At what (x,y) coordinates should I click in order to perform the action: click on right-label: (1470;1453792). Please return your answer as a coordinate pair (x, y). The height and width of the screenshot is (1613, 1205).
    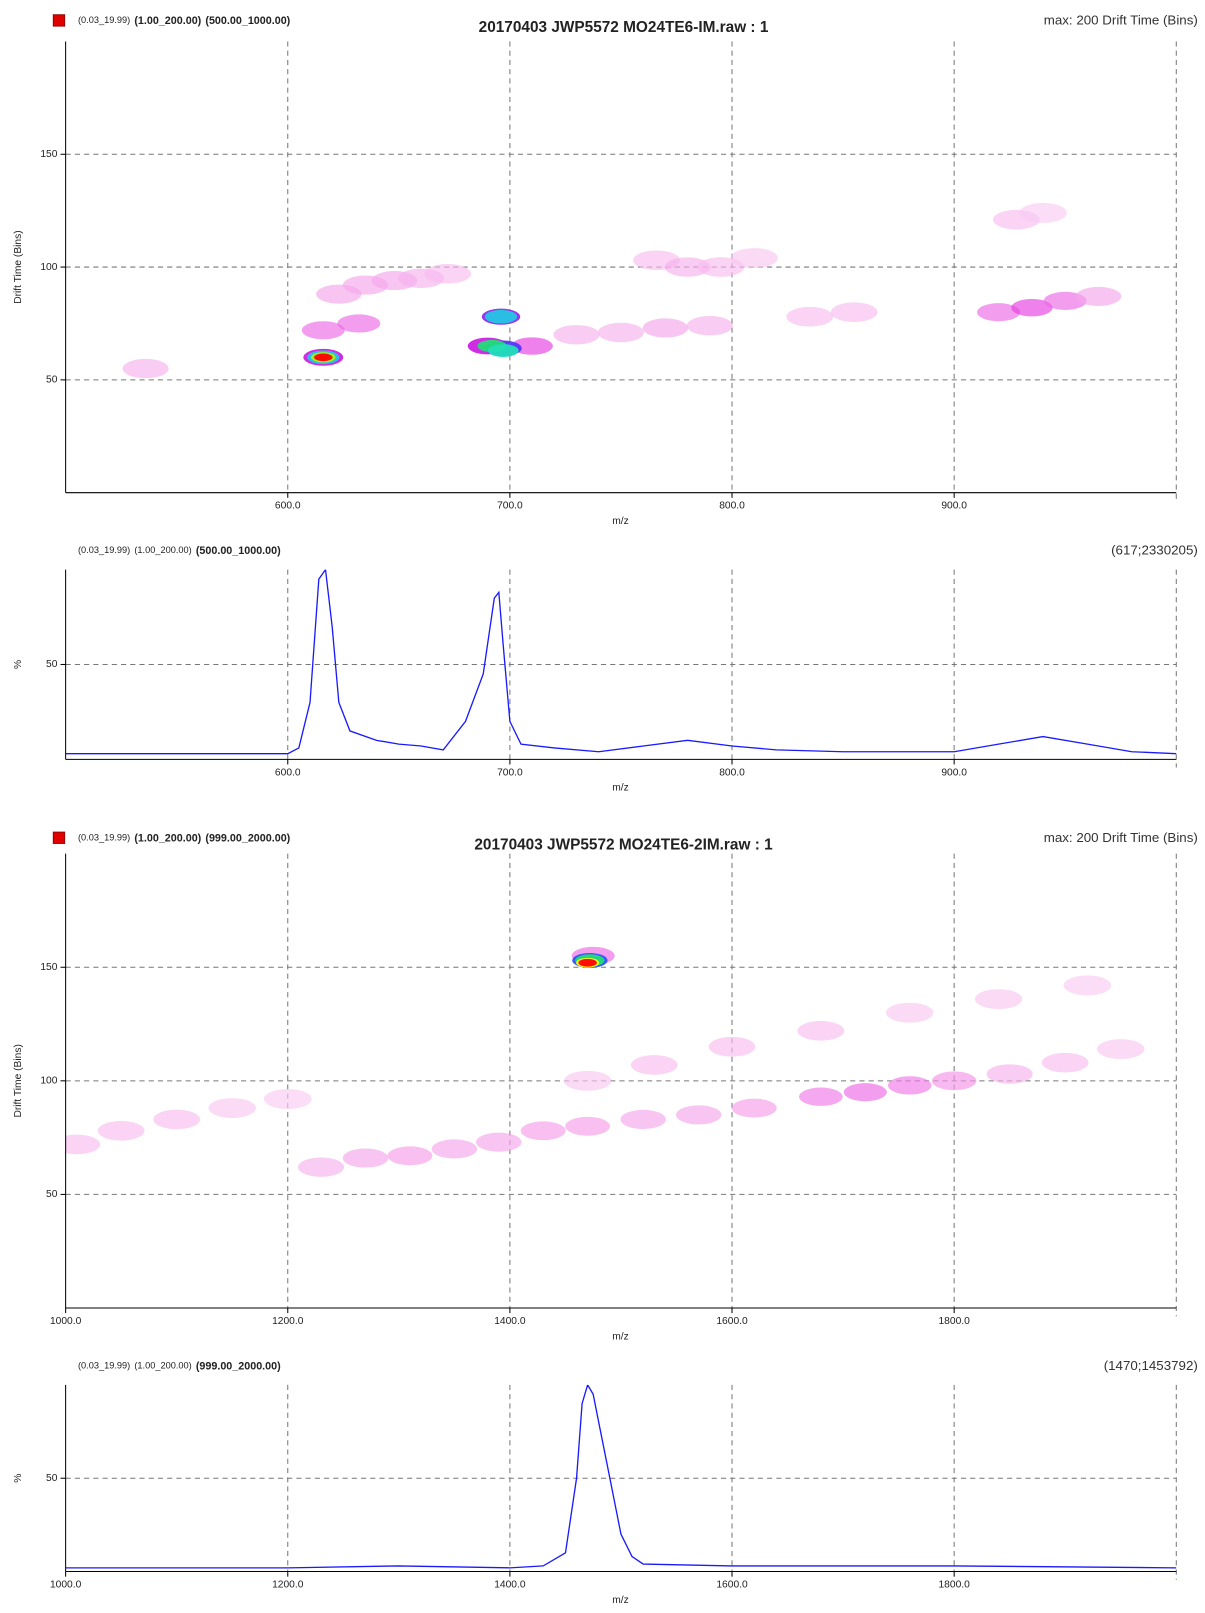
    Looking at the image, I should click on (1151, 1365).